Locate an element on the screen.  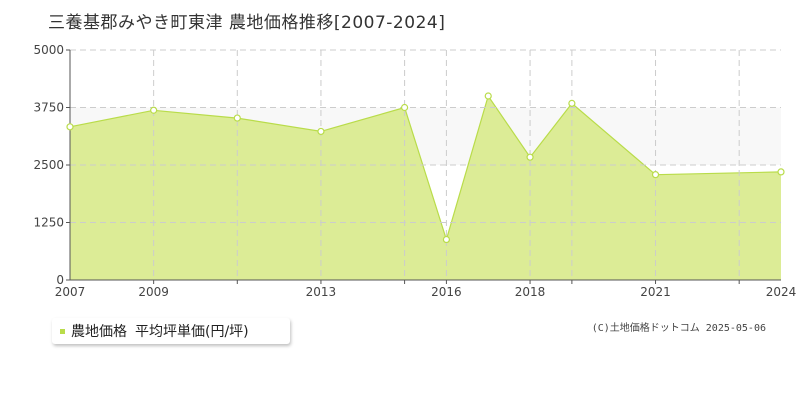
x-tick-label: 2021 is located at coordinates (655, 292).